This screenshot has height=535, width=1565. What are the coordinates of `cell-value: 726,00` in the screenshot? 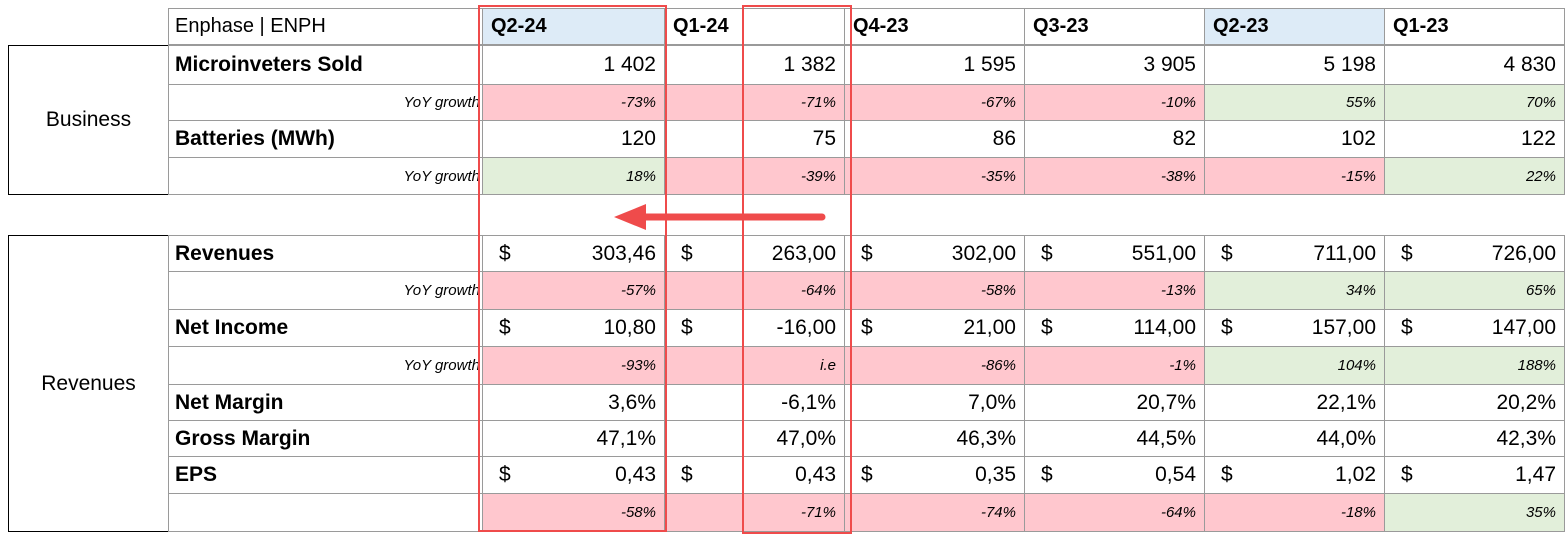 It's located at (1523, 253).